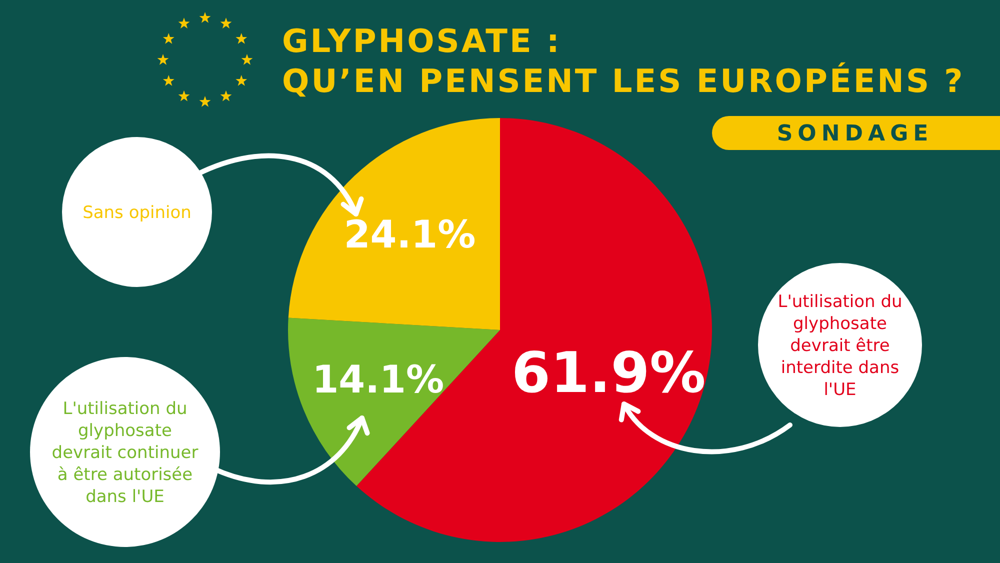 The image size is (1000, 563). Describe the element at coordinates (855, 134) in the screenshot. I see `chart-subtitle: SONDAGE` at that location.